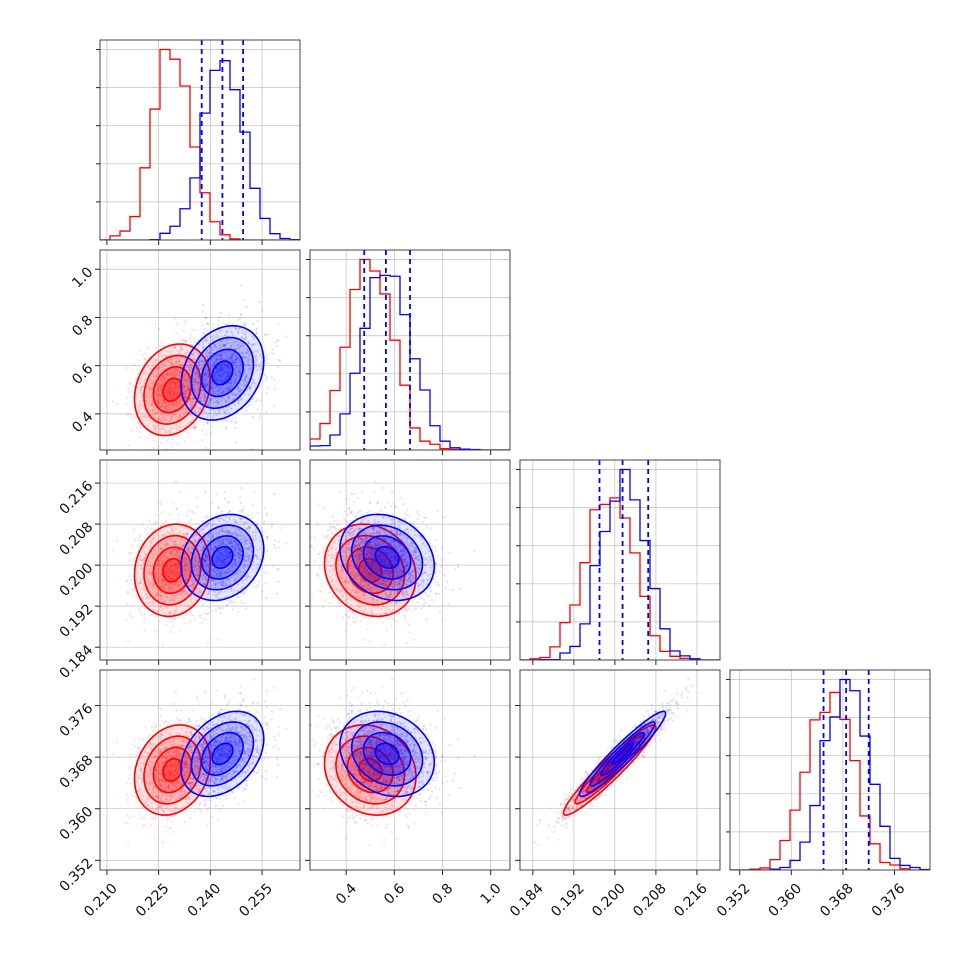 The height and width of the screenshot is (970, 970). Describe the element at coordinates (82, 374) in the screenshot. I see `tick-label-y: 0.6` at that location.